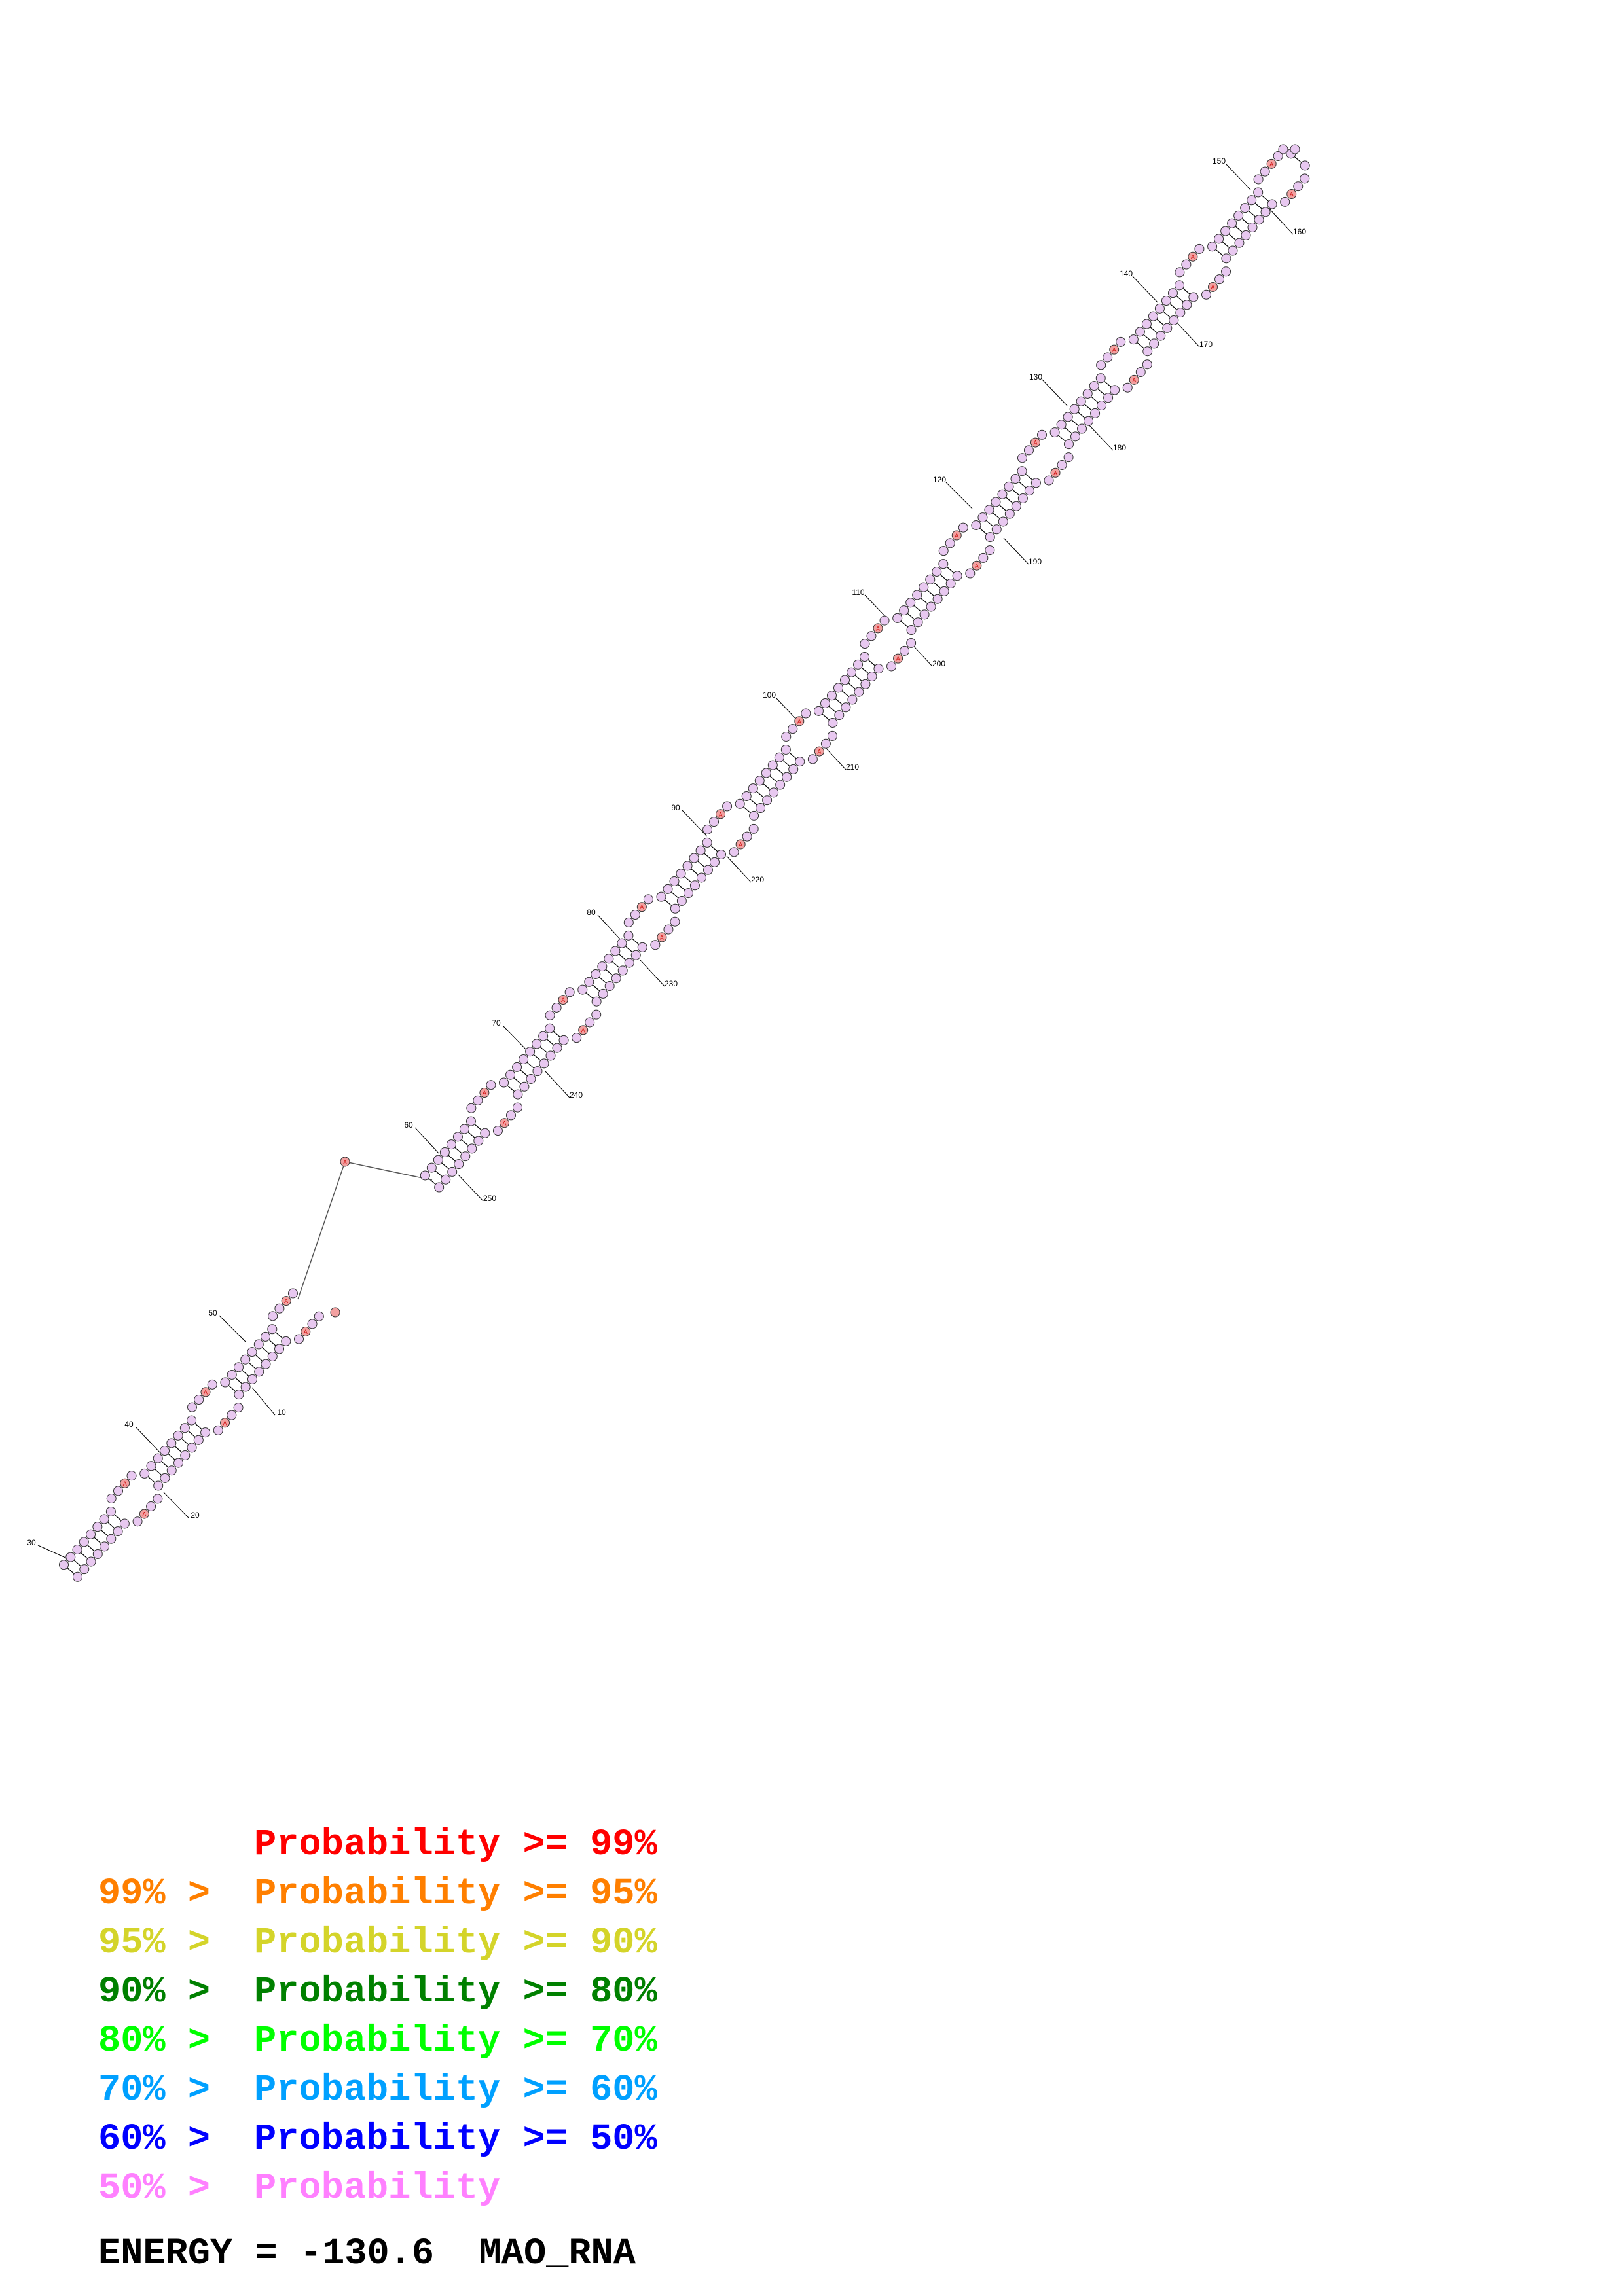 This screenshot has width=1623, height=2296. I want to click on legend-row: 95% > Probability >= 90%, so click(425, 1943).